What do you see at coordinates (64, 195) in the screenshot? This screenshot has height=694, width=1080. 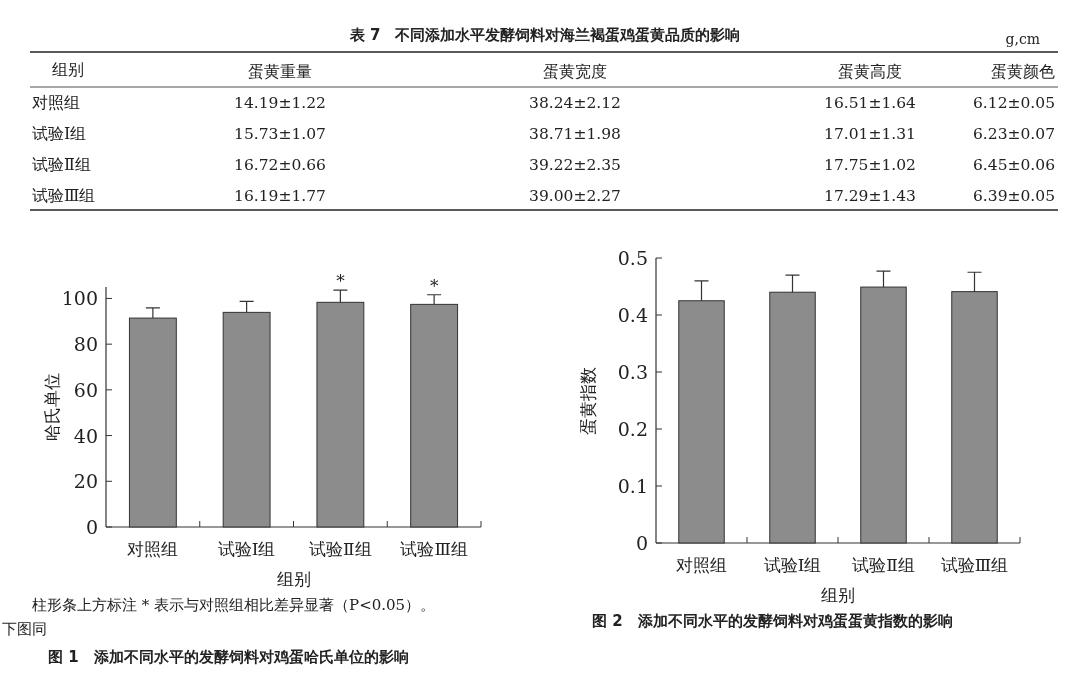 I see `category-label: 试验Ⅲ组` at bounding box center [64, 195].